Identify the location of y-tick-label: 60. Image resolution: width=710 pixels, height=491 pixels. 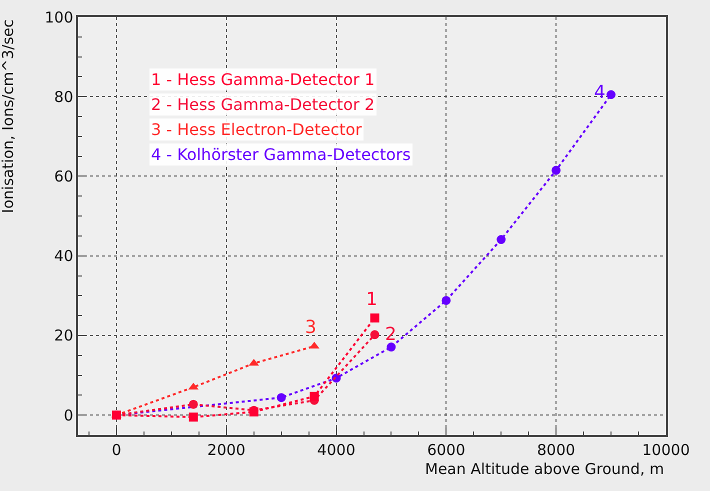
(64, 176).